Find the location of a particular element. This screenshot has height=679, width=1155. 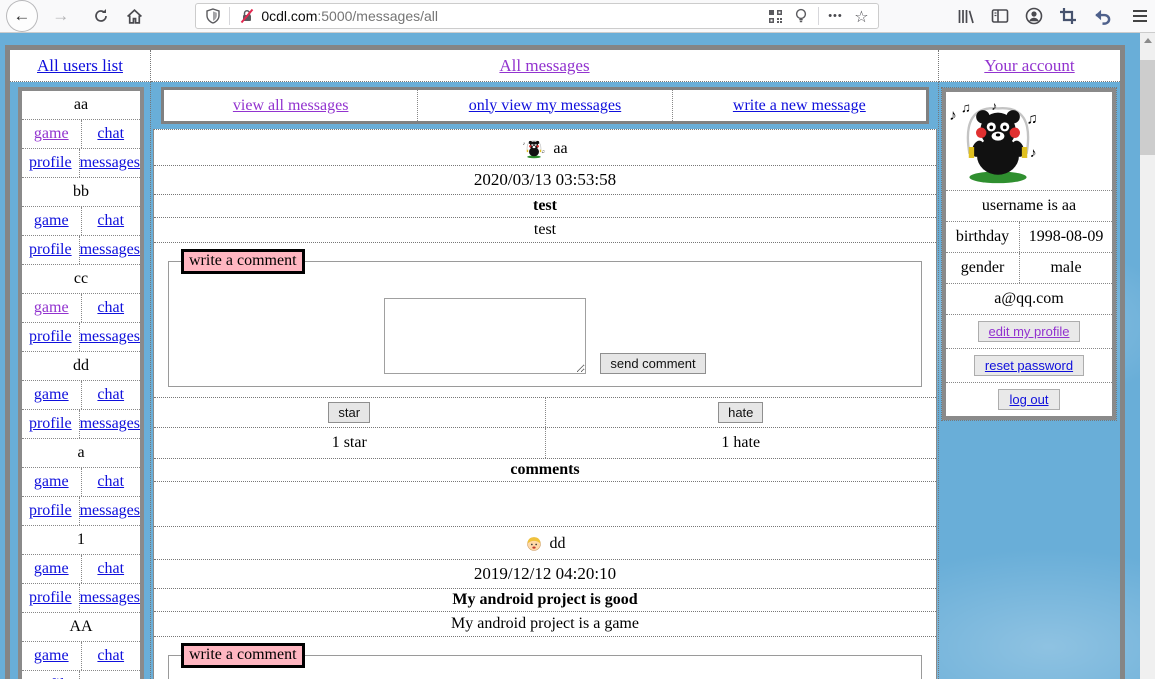

back-button: ← is located at coordinates (22, 16).